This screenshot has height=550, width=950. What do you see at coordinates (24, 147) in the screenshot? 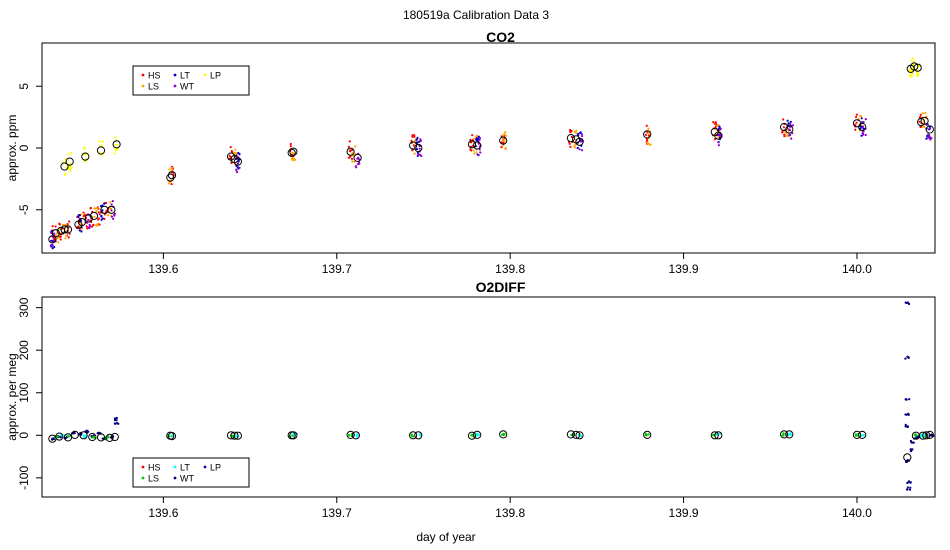
I see `y-tick-label: 0` at bounding box center [24, 147].